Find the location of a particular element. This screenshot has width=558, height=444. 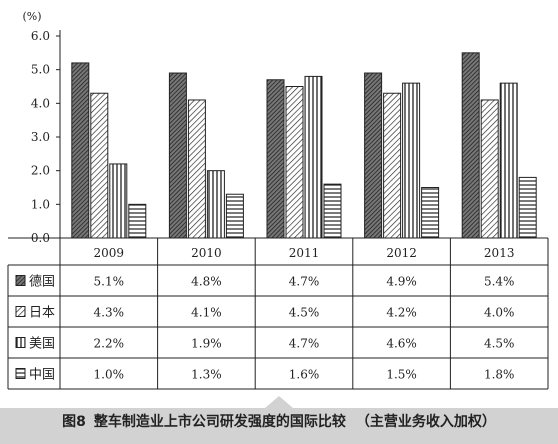

bar-美国-2009 is located at coordinates (118, 201).